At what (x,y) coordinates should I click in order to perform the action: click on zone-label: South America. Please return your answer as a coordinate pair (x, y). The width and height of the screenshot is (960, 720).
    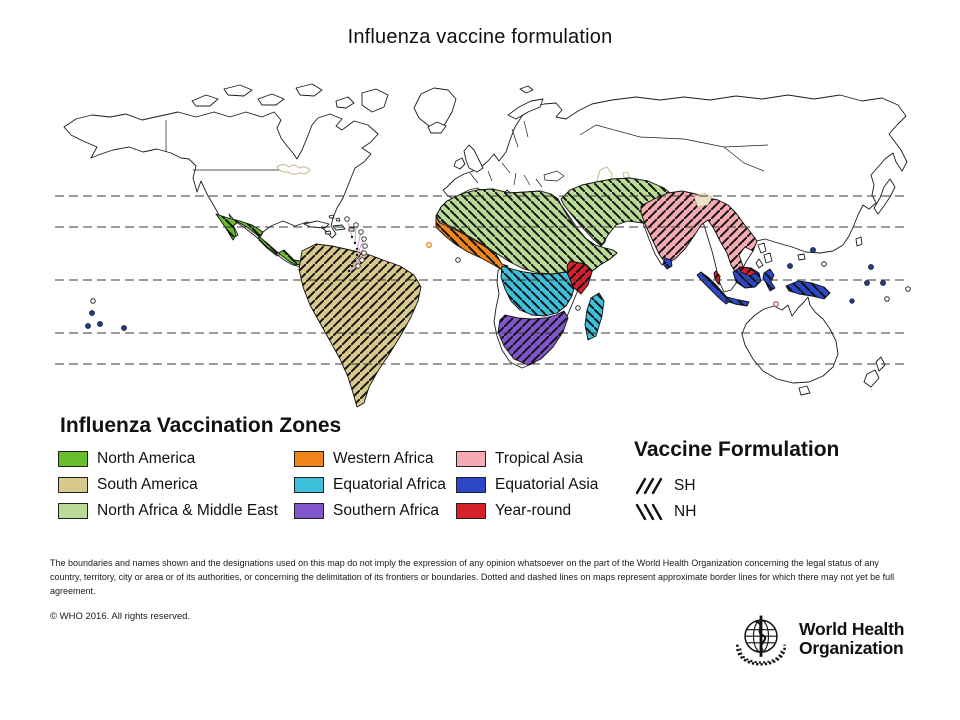
    Looking at the image, I should click on (147, 484).